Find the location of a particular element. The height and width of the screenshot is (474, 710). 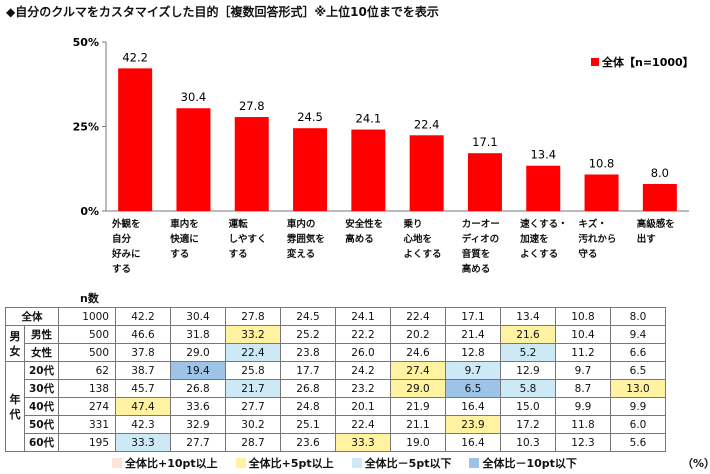

table-cell: 46.6 is located at coordinates (143, 334).